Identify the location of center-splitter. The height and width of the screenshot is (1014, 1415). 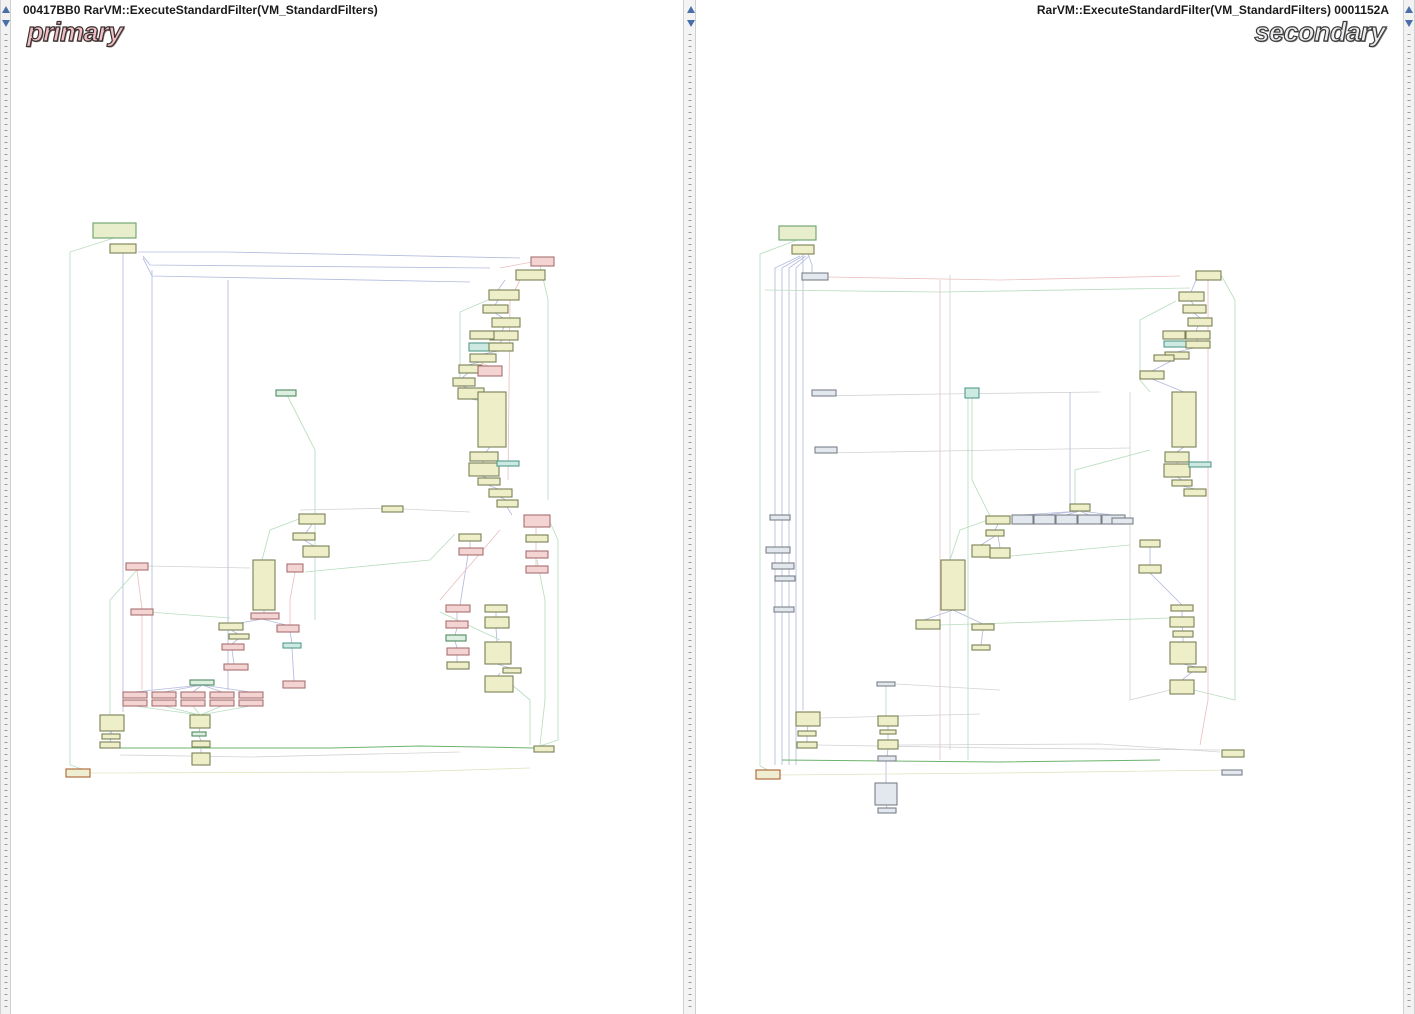
(689, 507).